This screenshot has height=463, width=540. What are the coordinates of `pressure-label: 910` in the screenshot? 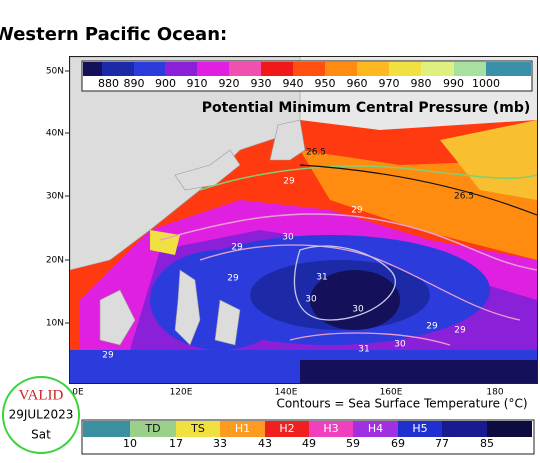 It's located at (197, 83).